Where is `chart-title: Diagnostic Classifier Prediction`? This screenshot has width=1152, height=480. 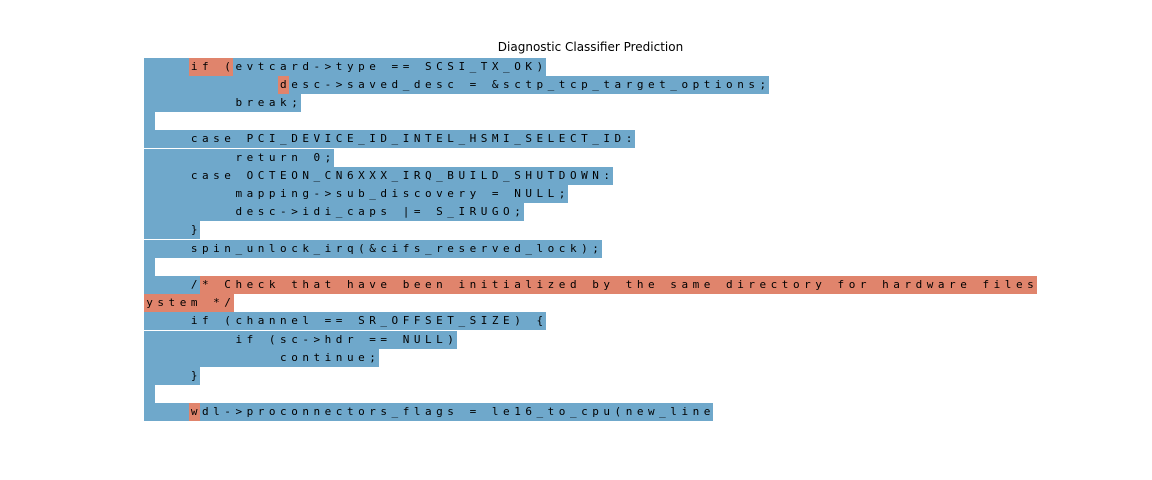
chart-title: Diagnostic Classifier Prediction is located at coordinates (590, 47).